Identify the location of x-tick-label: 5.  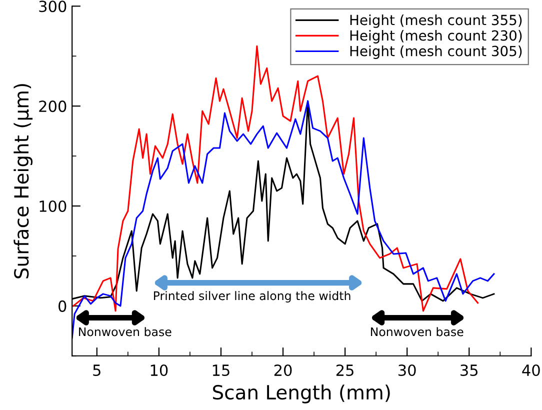
(96, 370).